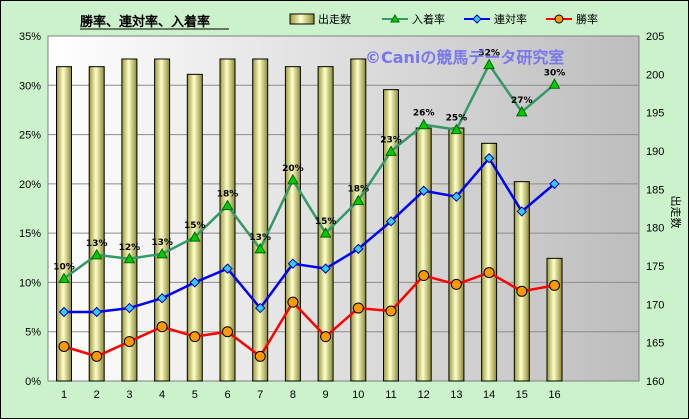 The height and width of the screenshot is (419, 689). I want to click on y-right-tick-label: 190, so click(655, 152).